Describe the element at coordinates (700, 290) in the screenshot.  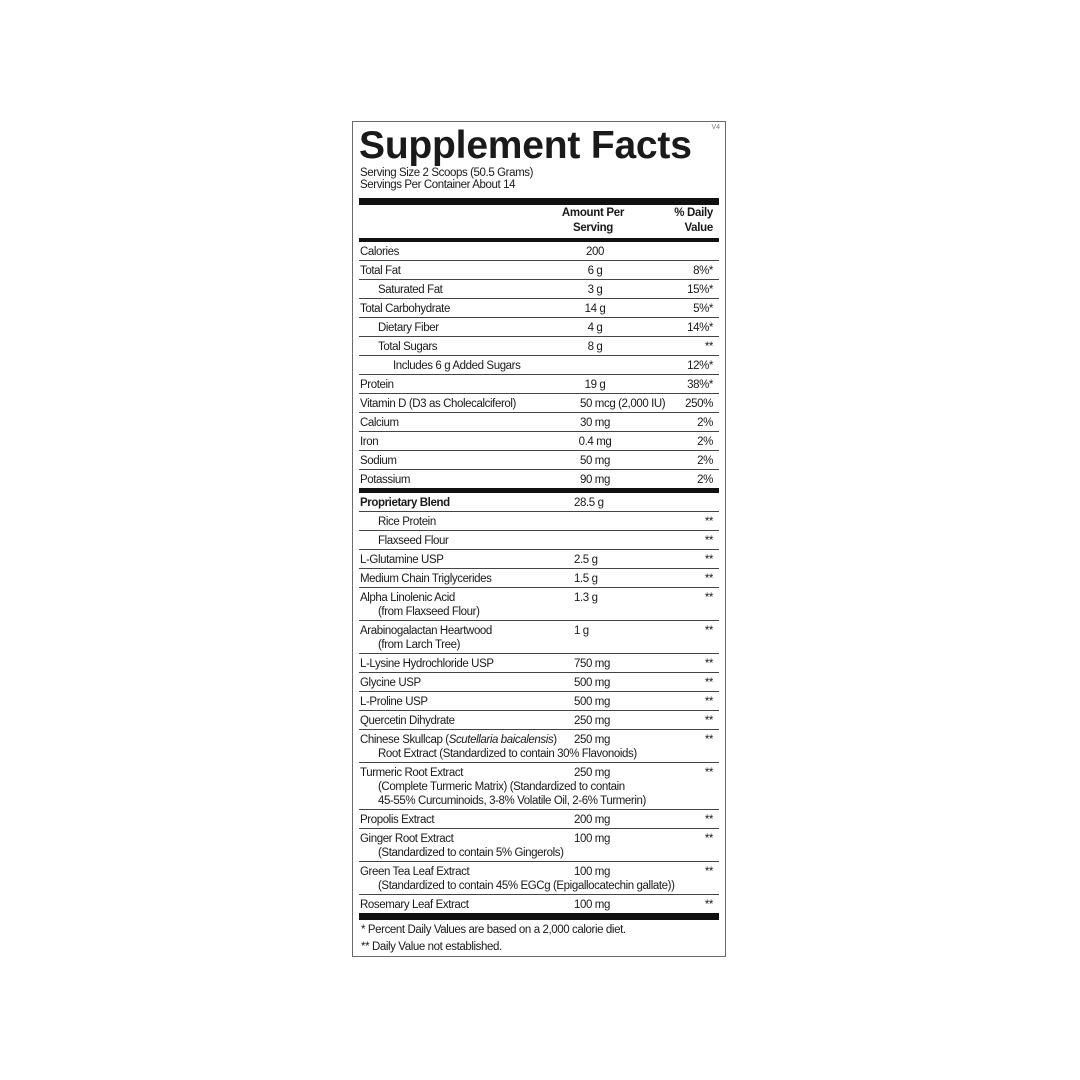
I see `daily-value: 15%*` at that location.